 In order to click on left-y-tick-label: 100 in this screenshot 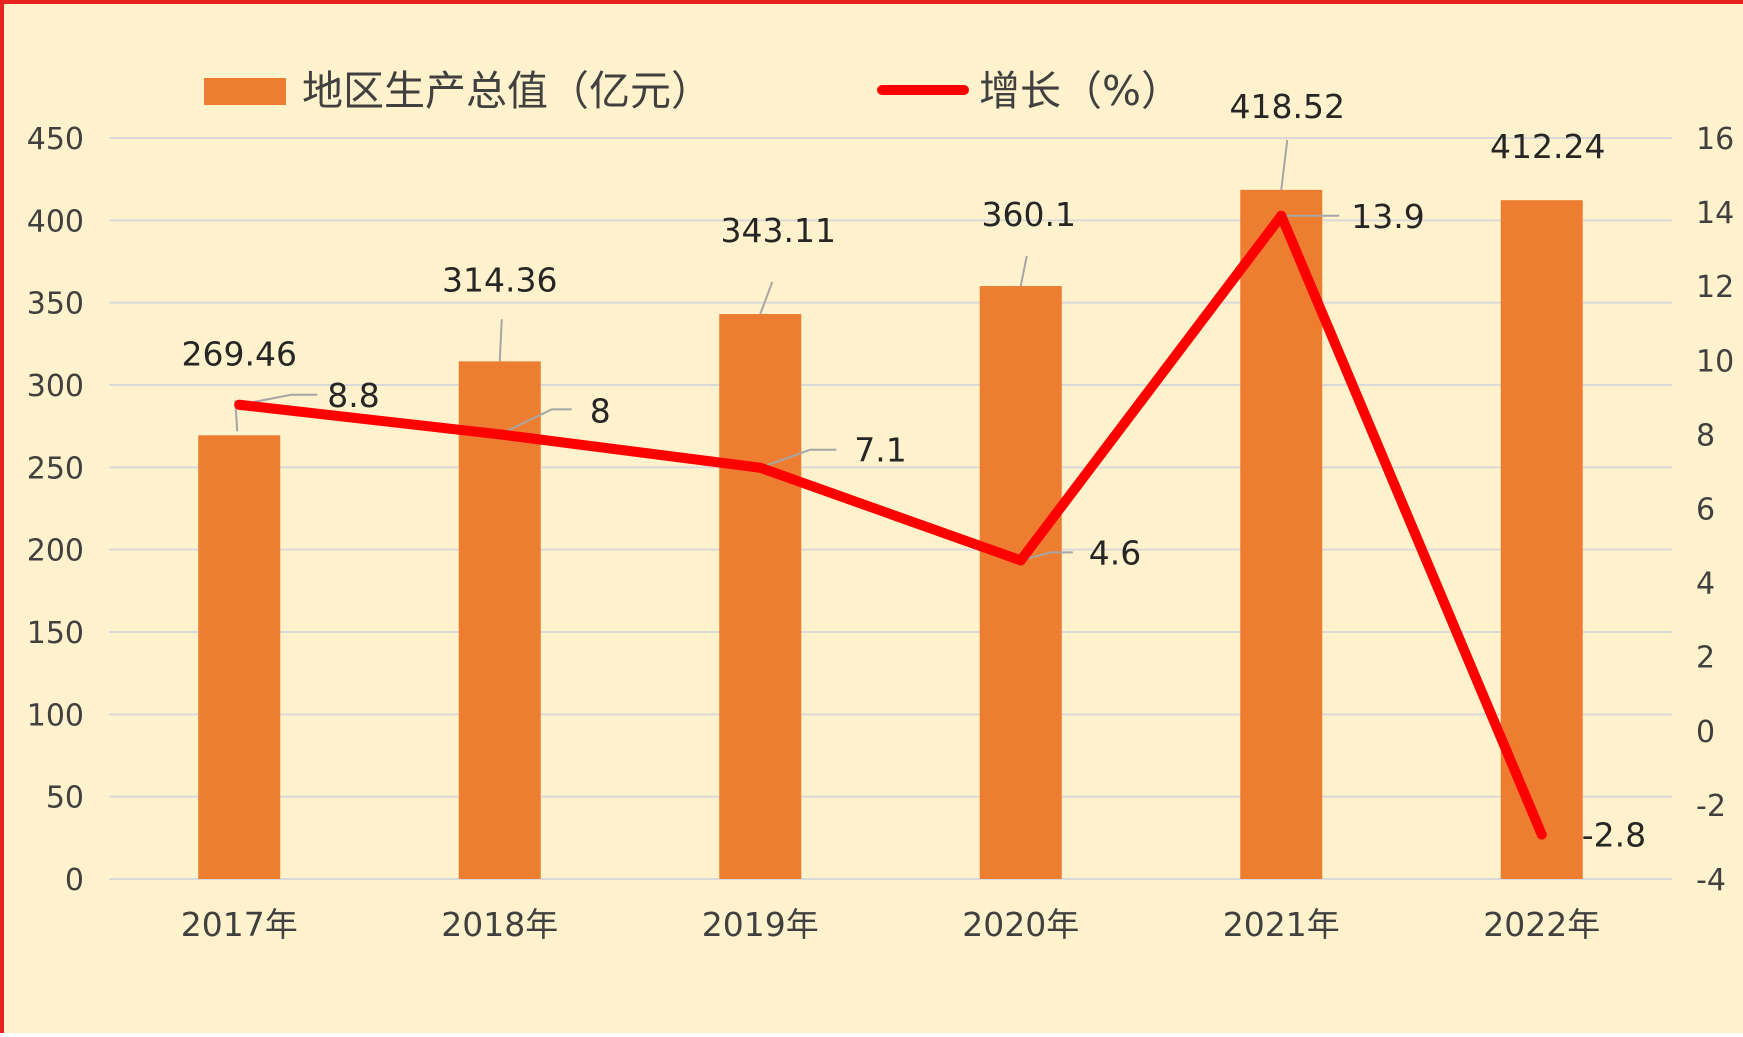, I will do `click(55, 715)`.